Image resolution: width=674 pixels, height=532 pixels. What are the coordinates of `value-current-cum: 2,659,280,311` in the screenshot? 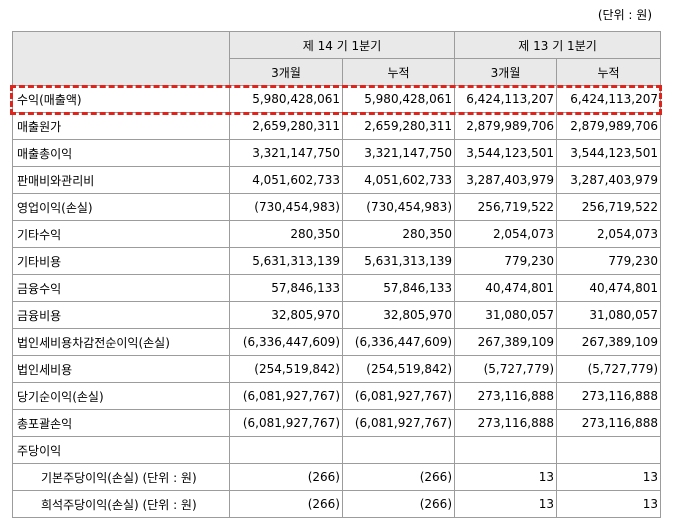 It's located at (398, 126).